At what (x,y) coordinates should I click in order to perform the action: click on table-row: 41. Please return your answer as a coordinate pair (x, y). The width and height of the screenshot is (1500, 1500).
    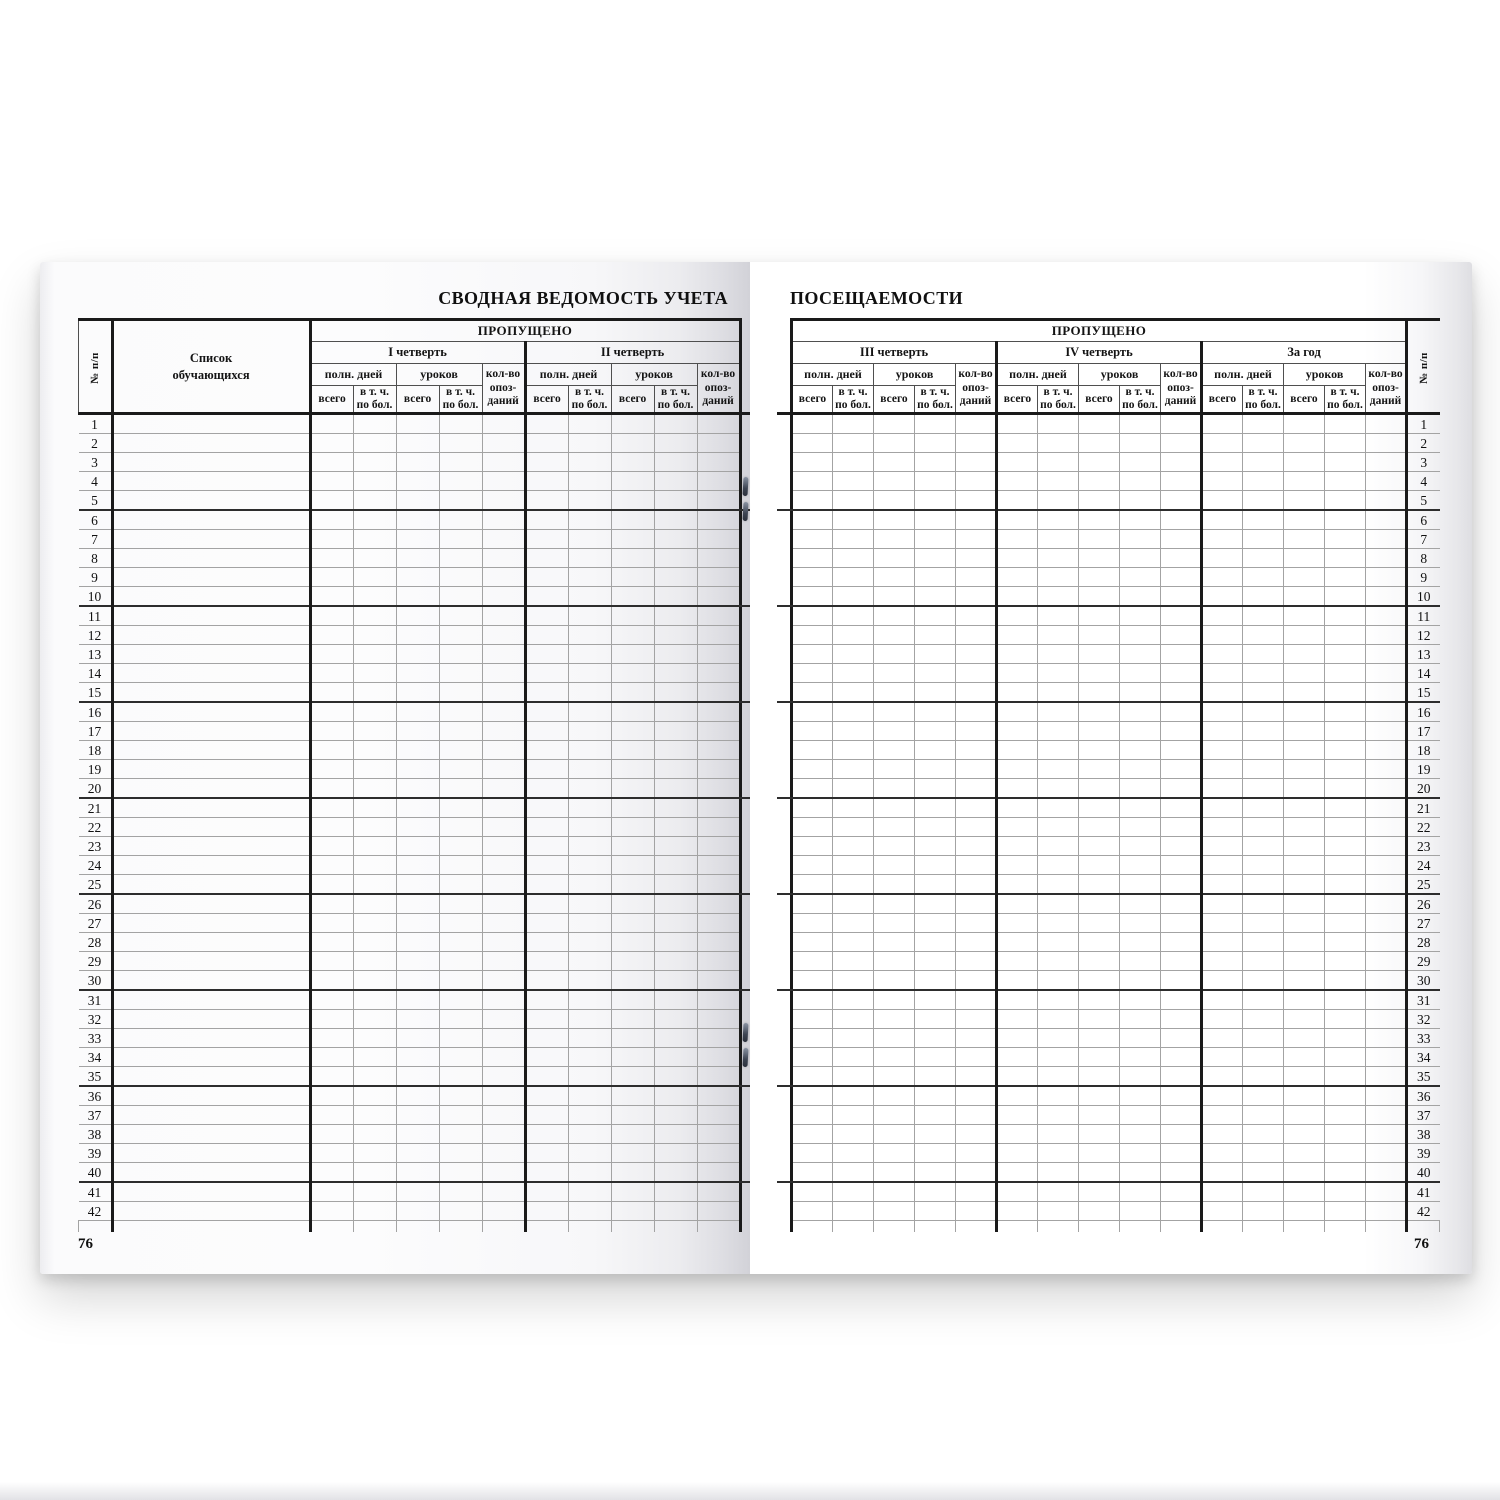
    Looking at the image, I should click on (410, 1192).